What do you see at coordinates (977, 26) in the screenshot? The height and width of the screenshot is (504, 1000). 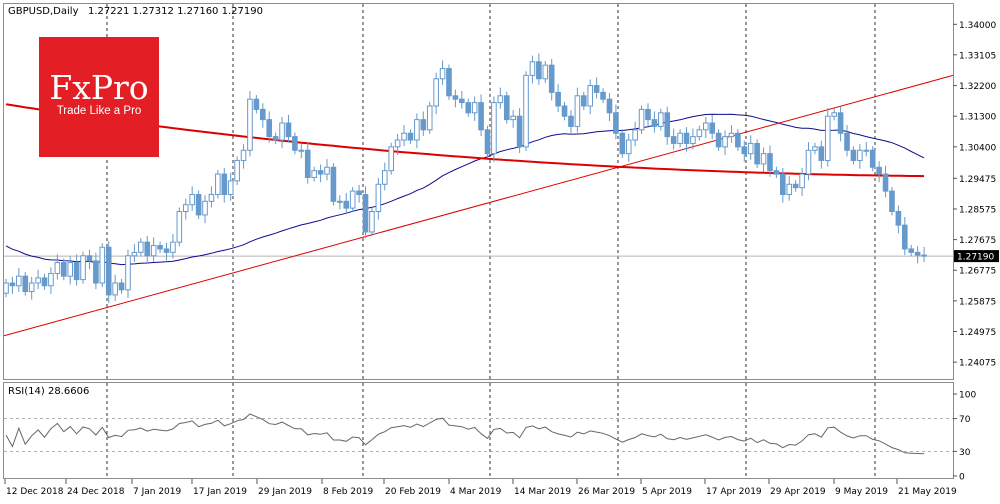 I see `y-tick-label: 1.34000` at bounding box center [977, 26].